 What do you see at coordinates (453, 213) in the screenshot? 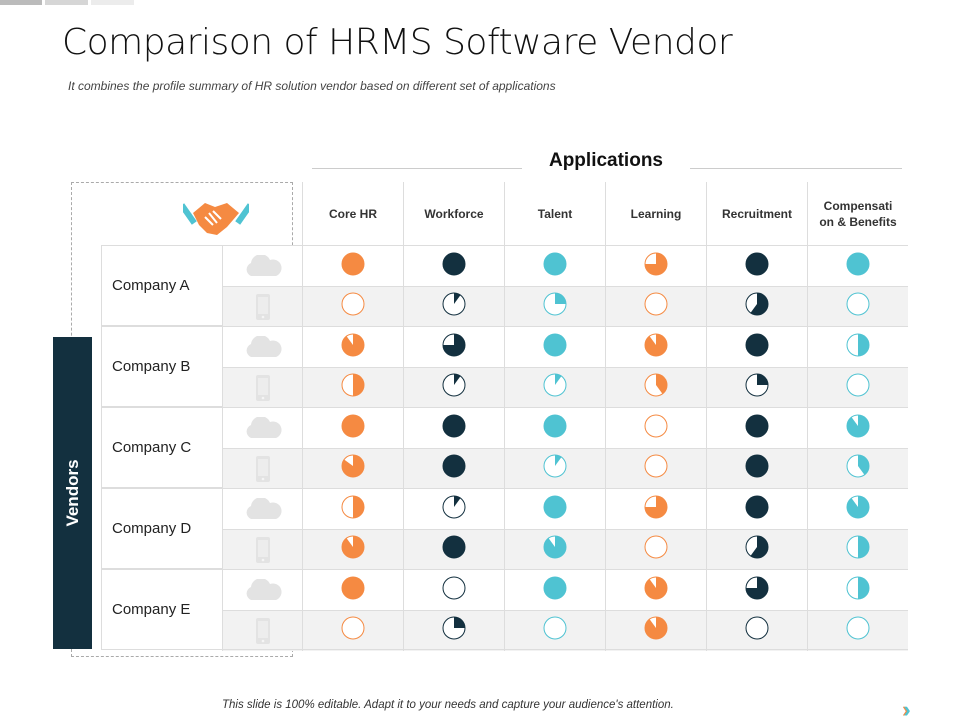
I see `column-header: Workforce` at bounding box center [453, 213].